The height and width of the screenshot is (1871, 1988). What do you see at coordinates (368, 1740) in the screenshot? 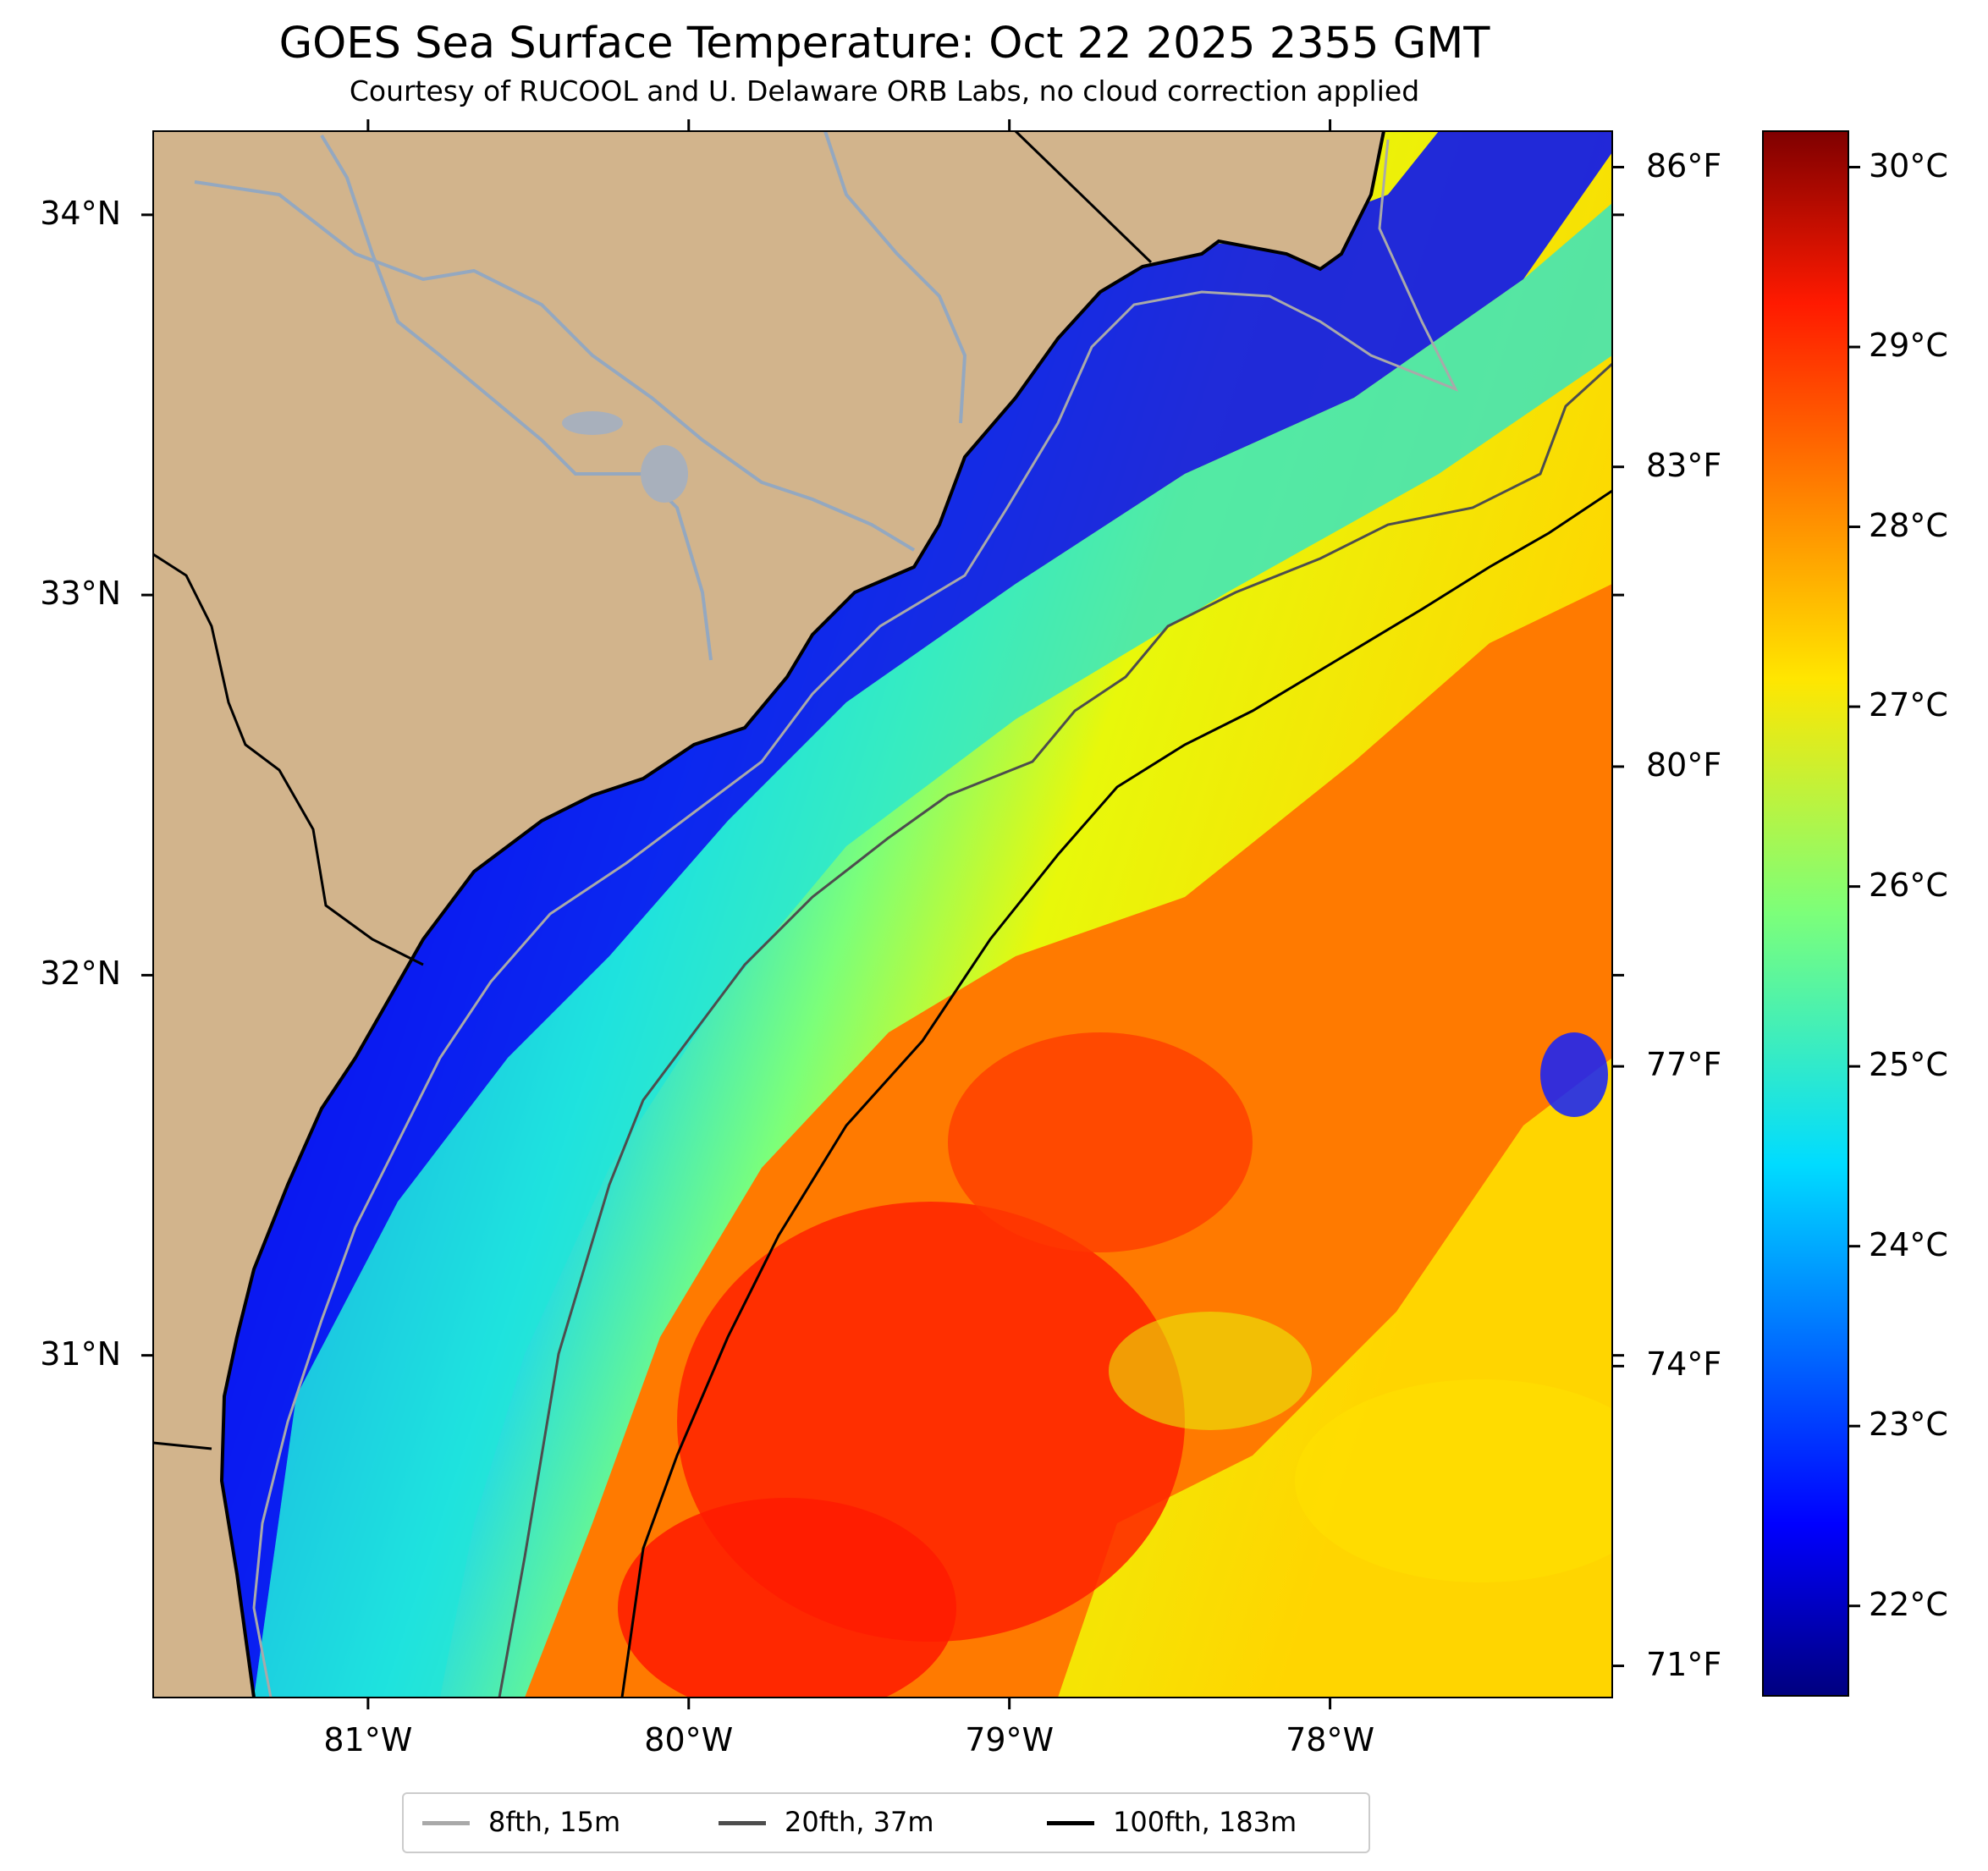
I see `lon-tick-label: 81°W` at bounding box center [368, 1740].